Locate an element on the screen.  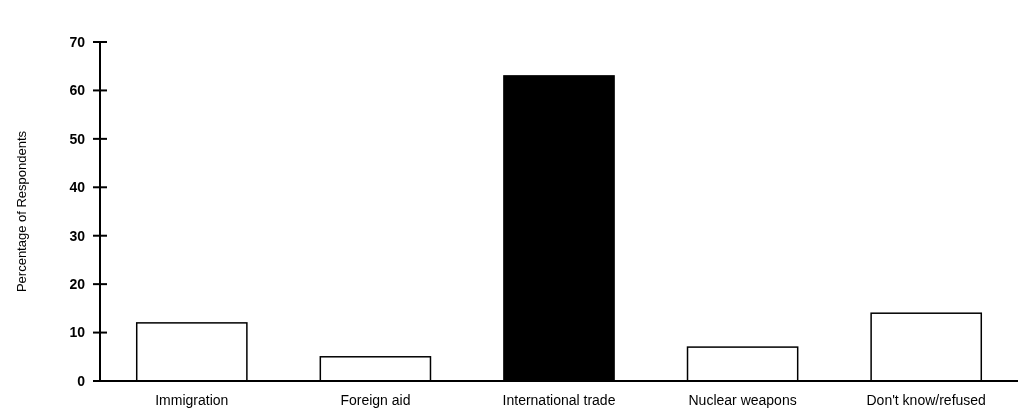
y-tick-label: 50 is located at coordinates (77, 138).